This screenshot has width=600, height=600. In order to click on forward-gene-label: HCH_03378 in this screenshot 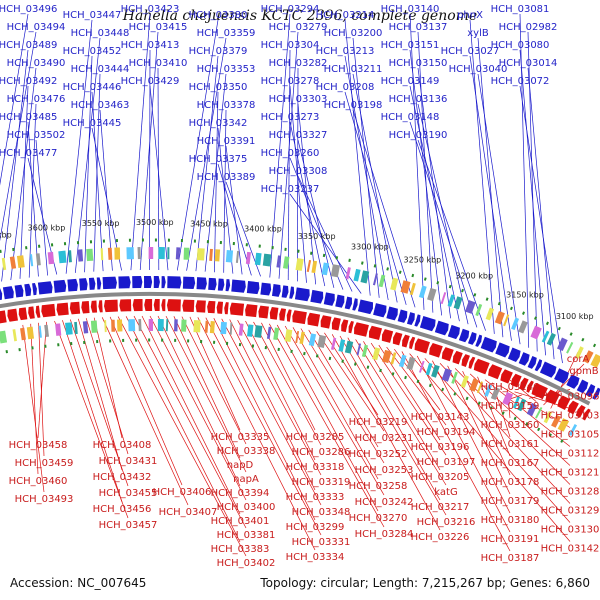, I will do `click(226, 105)`.